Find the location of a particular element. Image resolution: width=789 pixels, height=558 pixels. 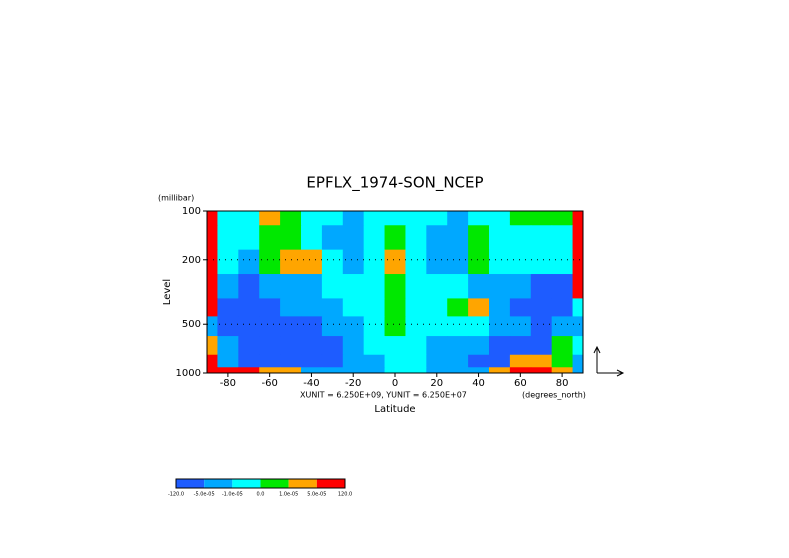

unit-note: XUNIT = 6.250E+09, YUNIT = 6.250E+07 is located at coordinates (383, 395).